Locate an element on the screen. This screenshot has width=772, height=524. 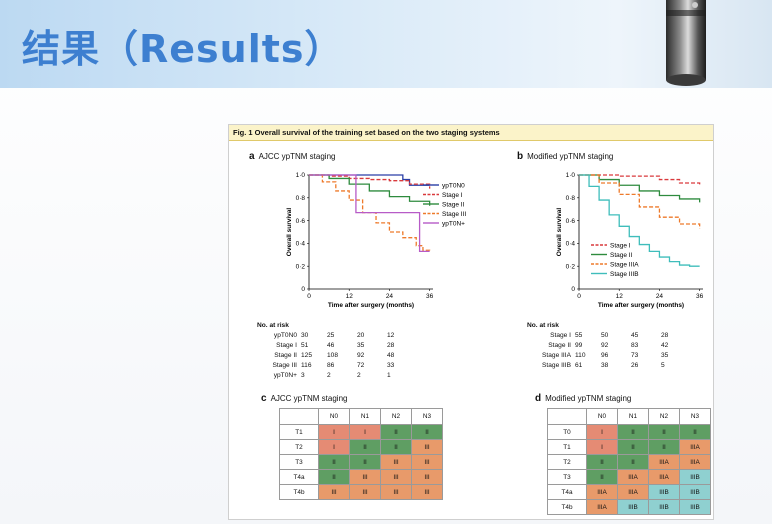
risk-count: 3 is located at coordinates (303, 375).